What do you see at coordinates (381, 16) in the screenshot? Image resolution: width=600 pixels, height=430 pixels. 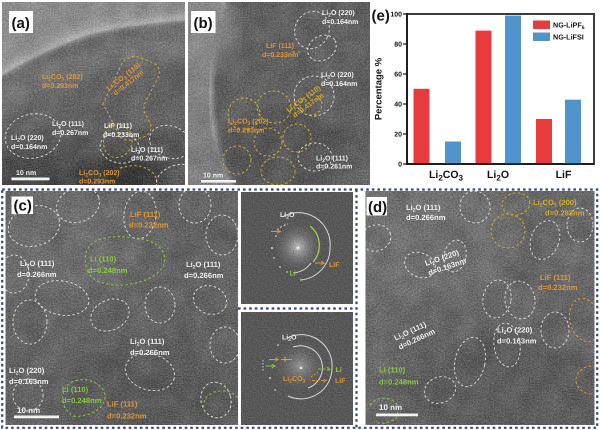 I see `svg-text: (e)` at bounding box center [381, 16].